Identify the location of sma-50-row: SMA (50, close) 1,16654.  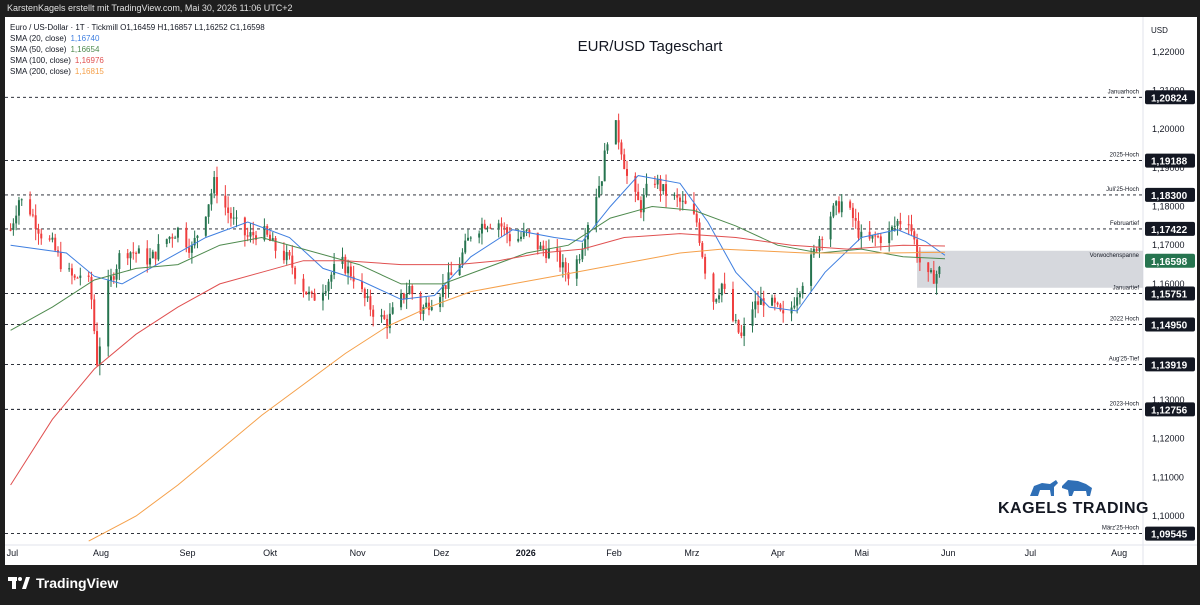
(137, 49).